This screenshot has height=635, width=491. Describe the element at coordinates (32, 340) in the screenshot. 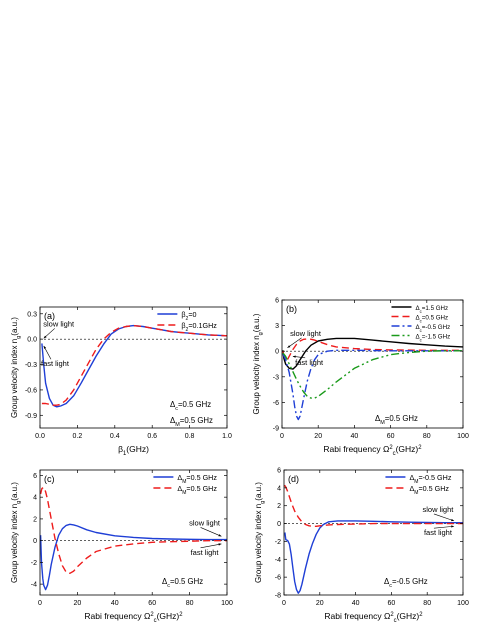

I see `y-tick-label: 0.0` at that location.